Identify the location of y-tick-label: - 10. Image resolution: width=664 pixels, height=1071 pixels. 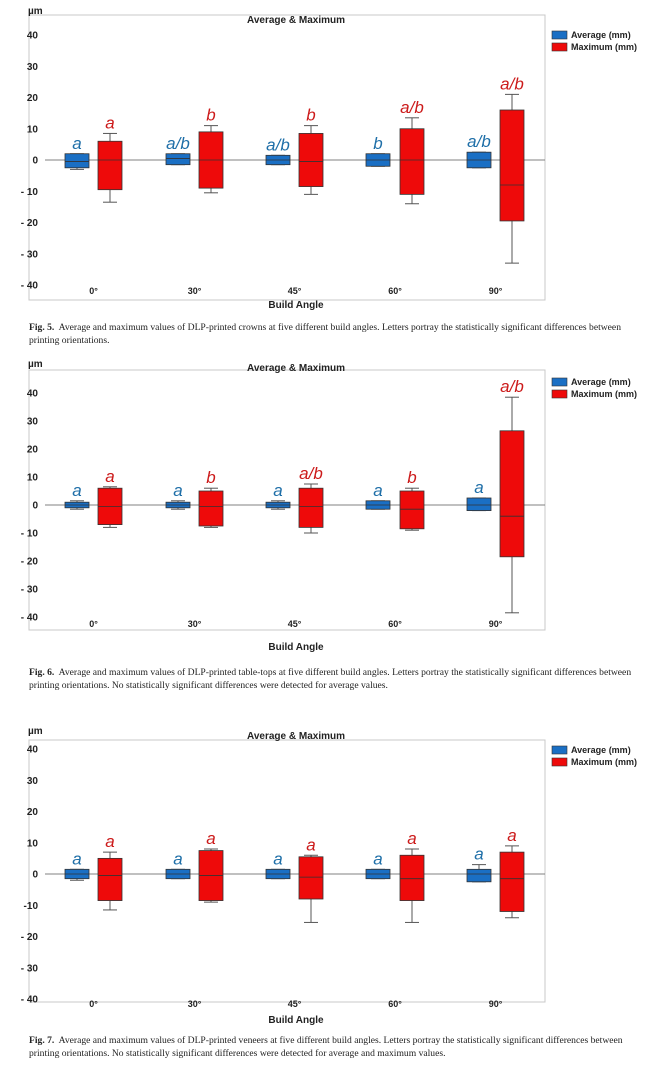
(30, 534).